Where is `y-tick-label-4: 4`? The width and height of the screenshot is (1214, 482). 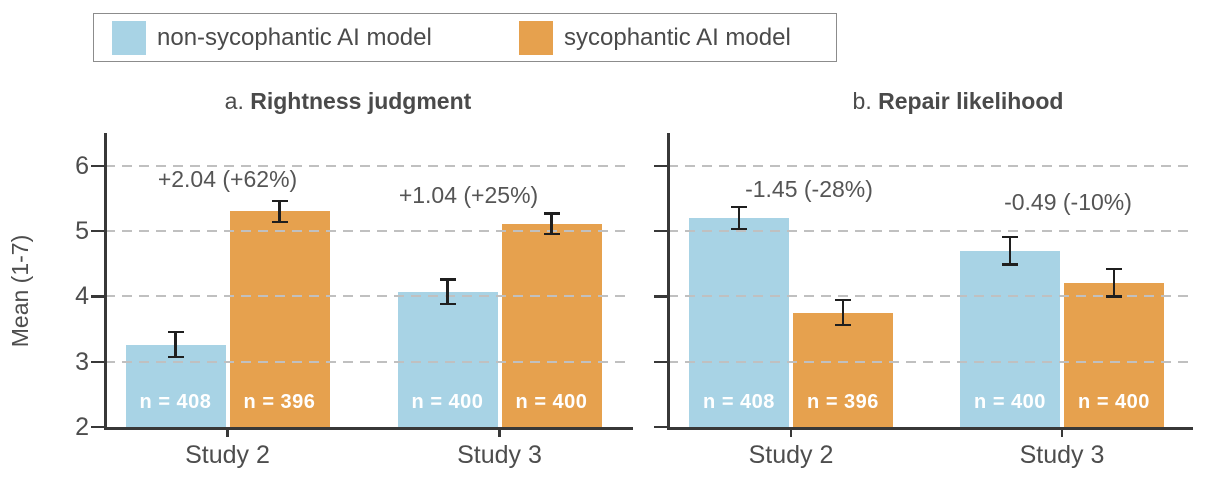
y-tick-label-4: 4 is located at coordinates (82, 296).